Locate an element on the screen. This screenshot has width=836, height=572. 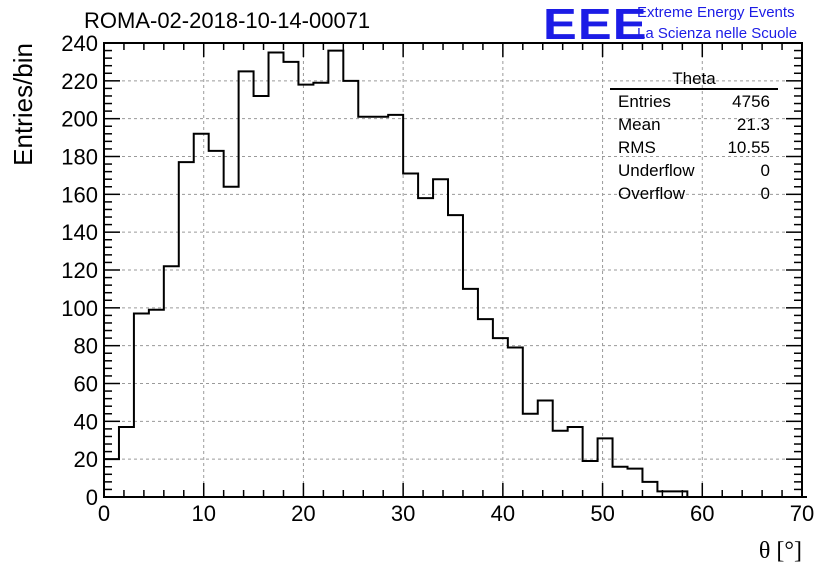
y-tick-label: 120 is located at coordinates (79, 270).